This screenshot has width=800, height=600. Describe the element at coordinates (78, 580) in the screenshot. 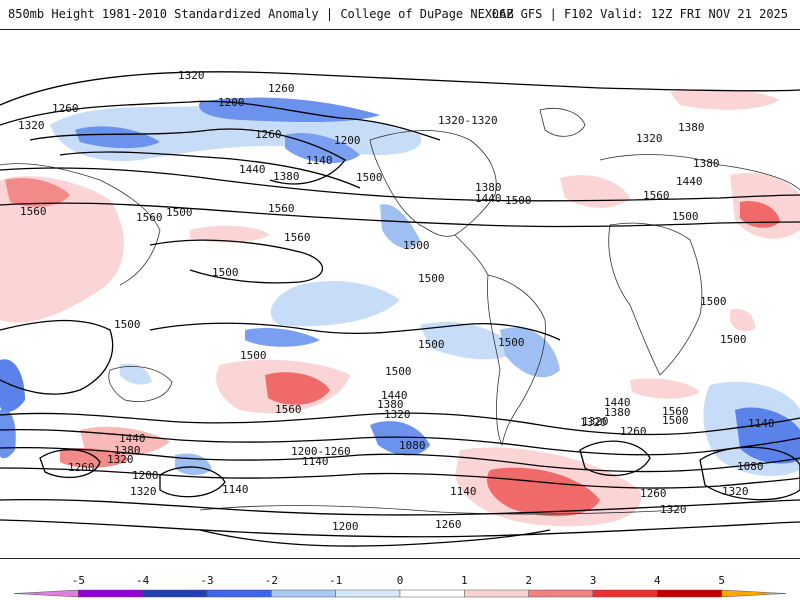

I see `colorbar-tick-label: -5` at that location.